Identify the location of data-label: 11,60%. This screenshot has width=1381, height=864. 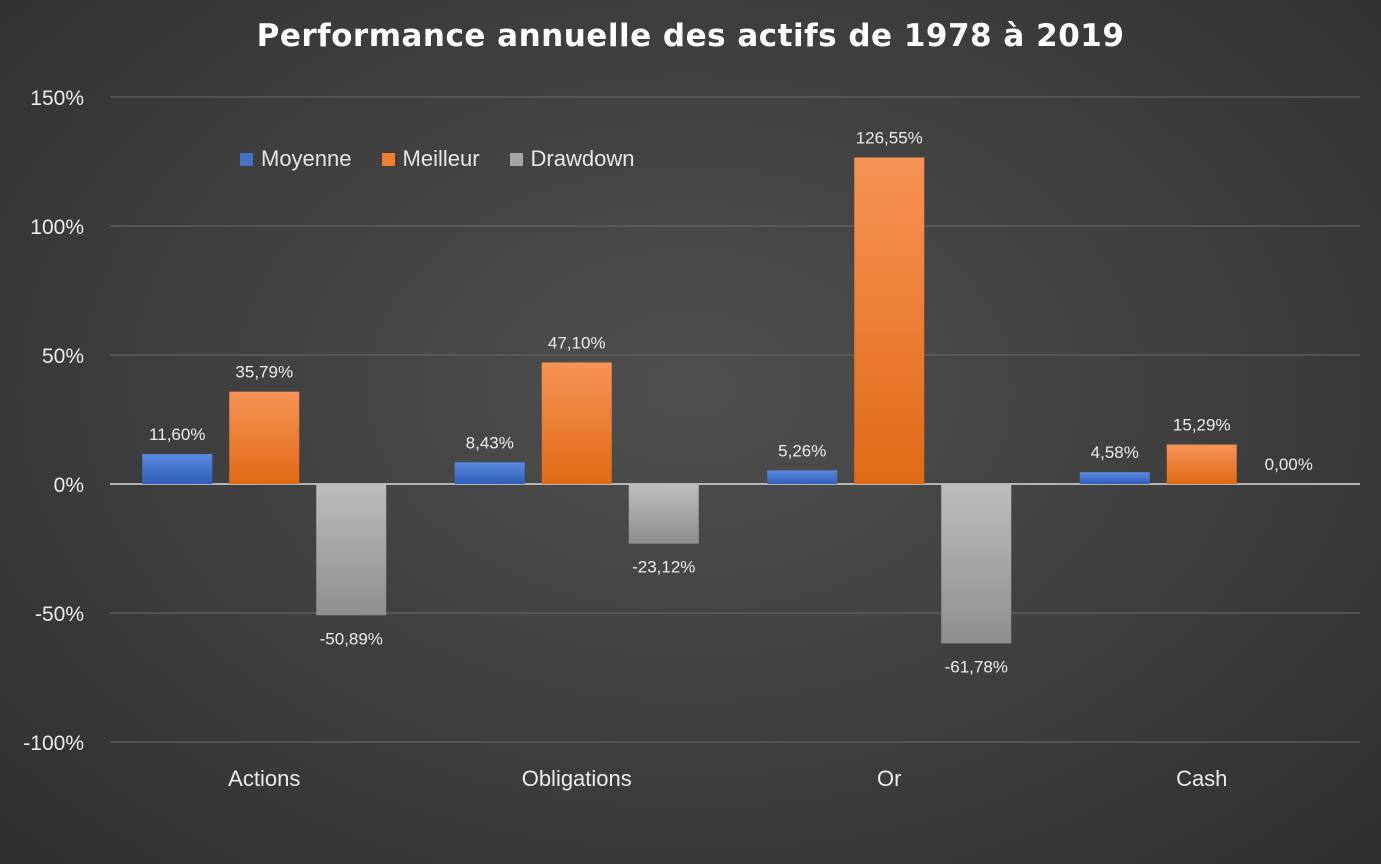
(177, 434).